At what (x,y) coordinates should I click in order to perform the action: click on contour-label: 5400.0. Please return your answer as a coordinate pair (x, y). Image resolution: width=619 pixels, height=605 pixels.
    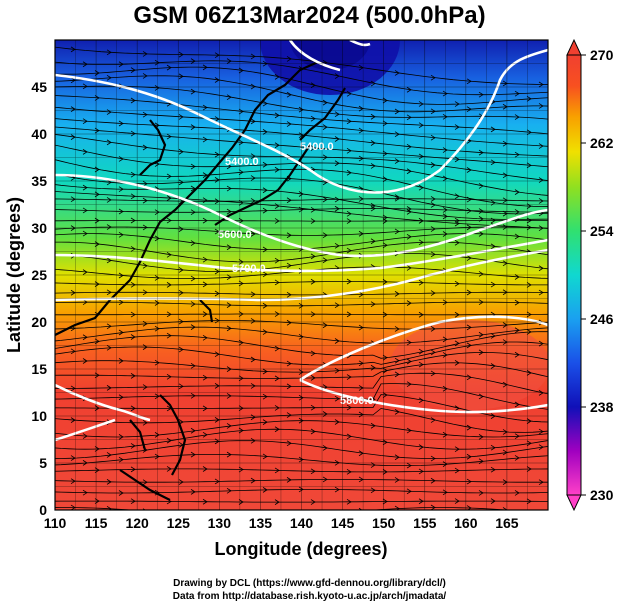
    Looking at the image, I should click on (317, 147).